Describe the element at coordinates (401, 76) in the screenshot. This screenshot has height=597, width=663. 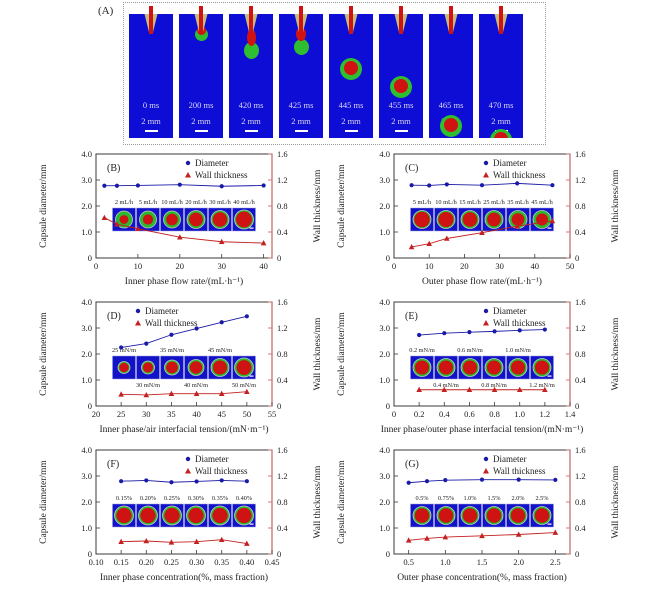
I see `snapshot-image: 455 ms 2 mm` at that location.